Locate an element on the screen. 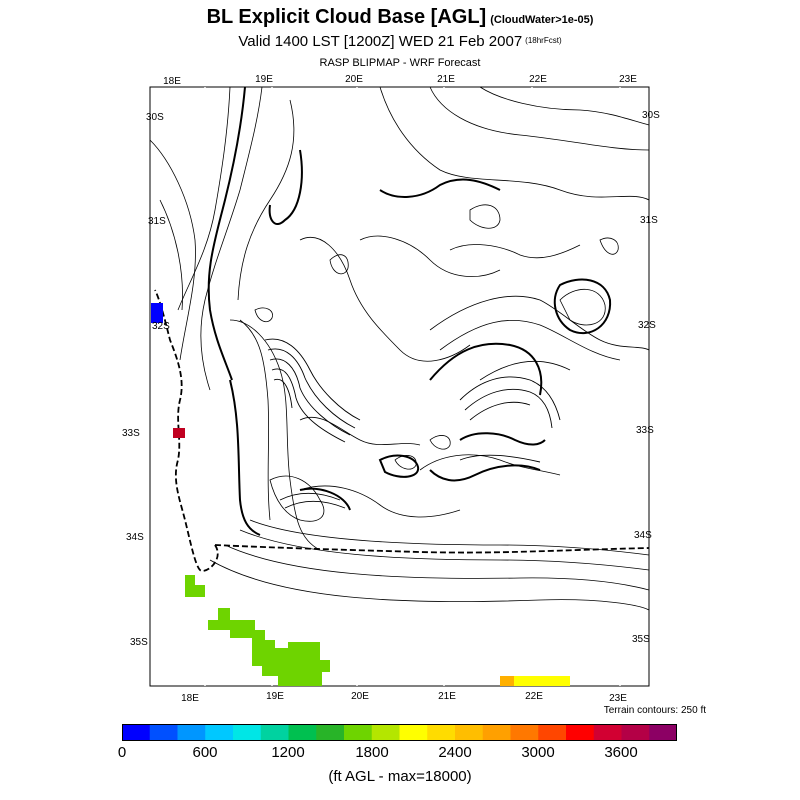 The width and height of the screenshot is (800, 800). blue-cloud-cell is located at coordinates (157, 313).